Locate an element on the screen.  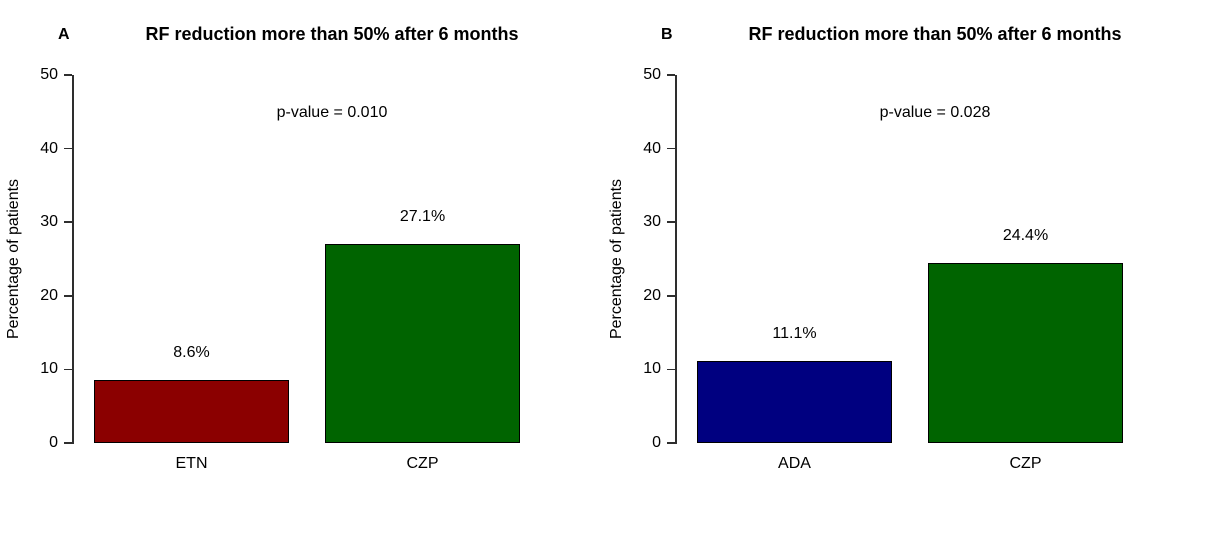
panel-b-y-axis-line is located at coordinates (676, 259).